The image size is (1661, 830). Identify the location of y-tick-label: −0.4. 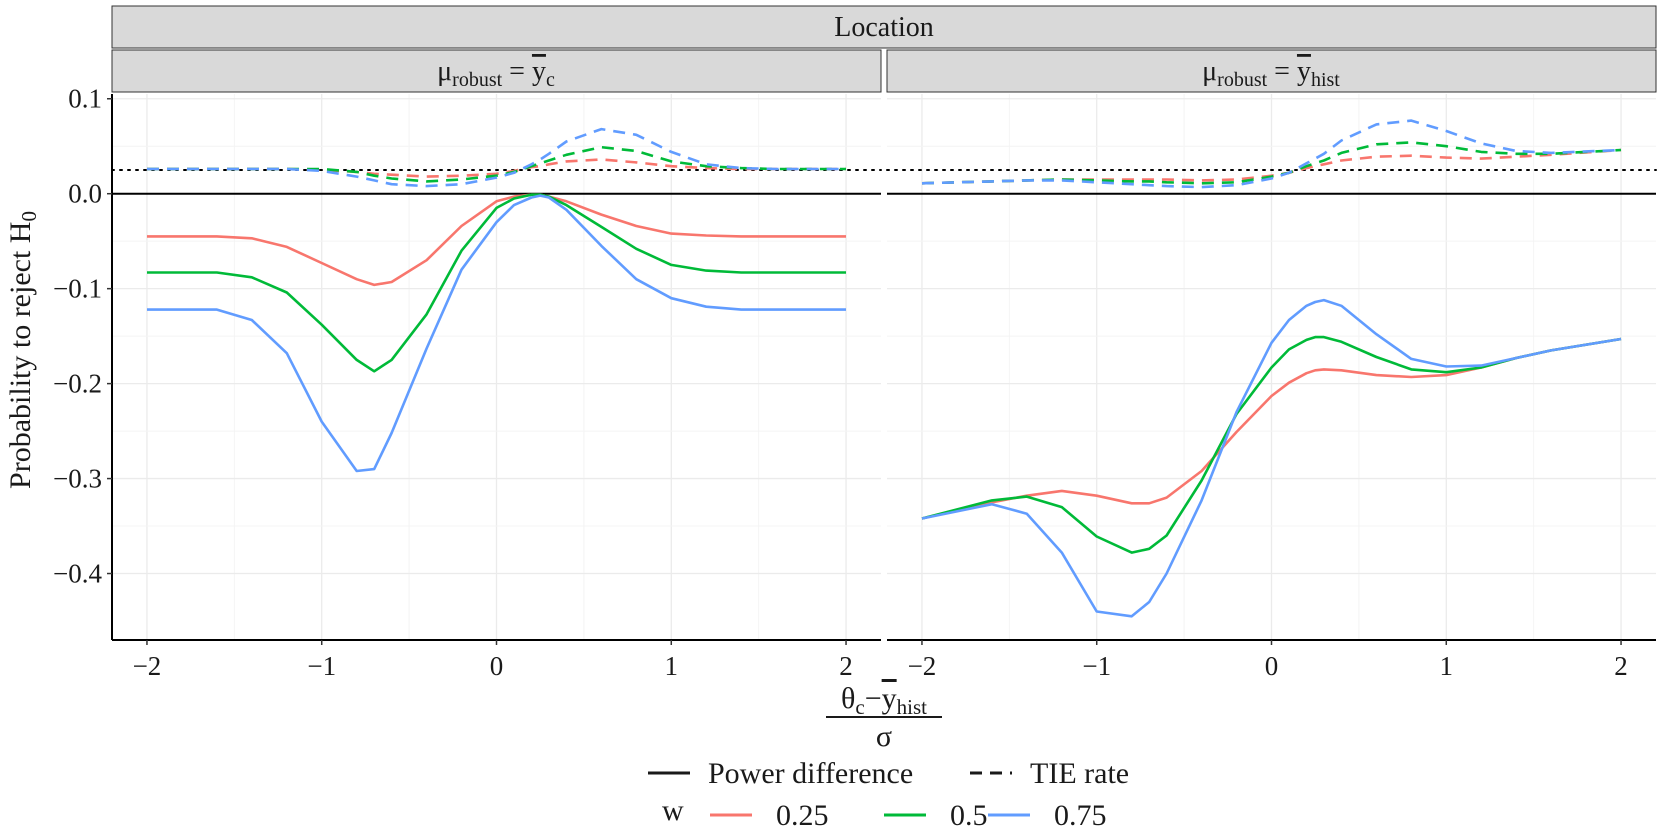
(77, 574).